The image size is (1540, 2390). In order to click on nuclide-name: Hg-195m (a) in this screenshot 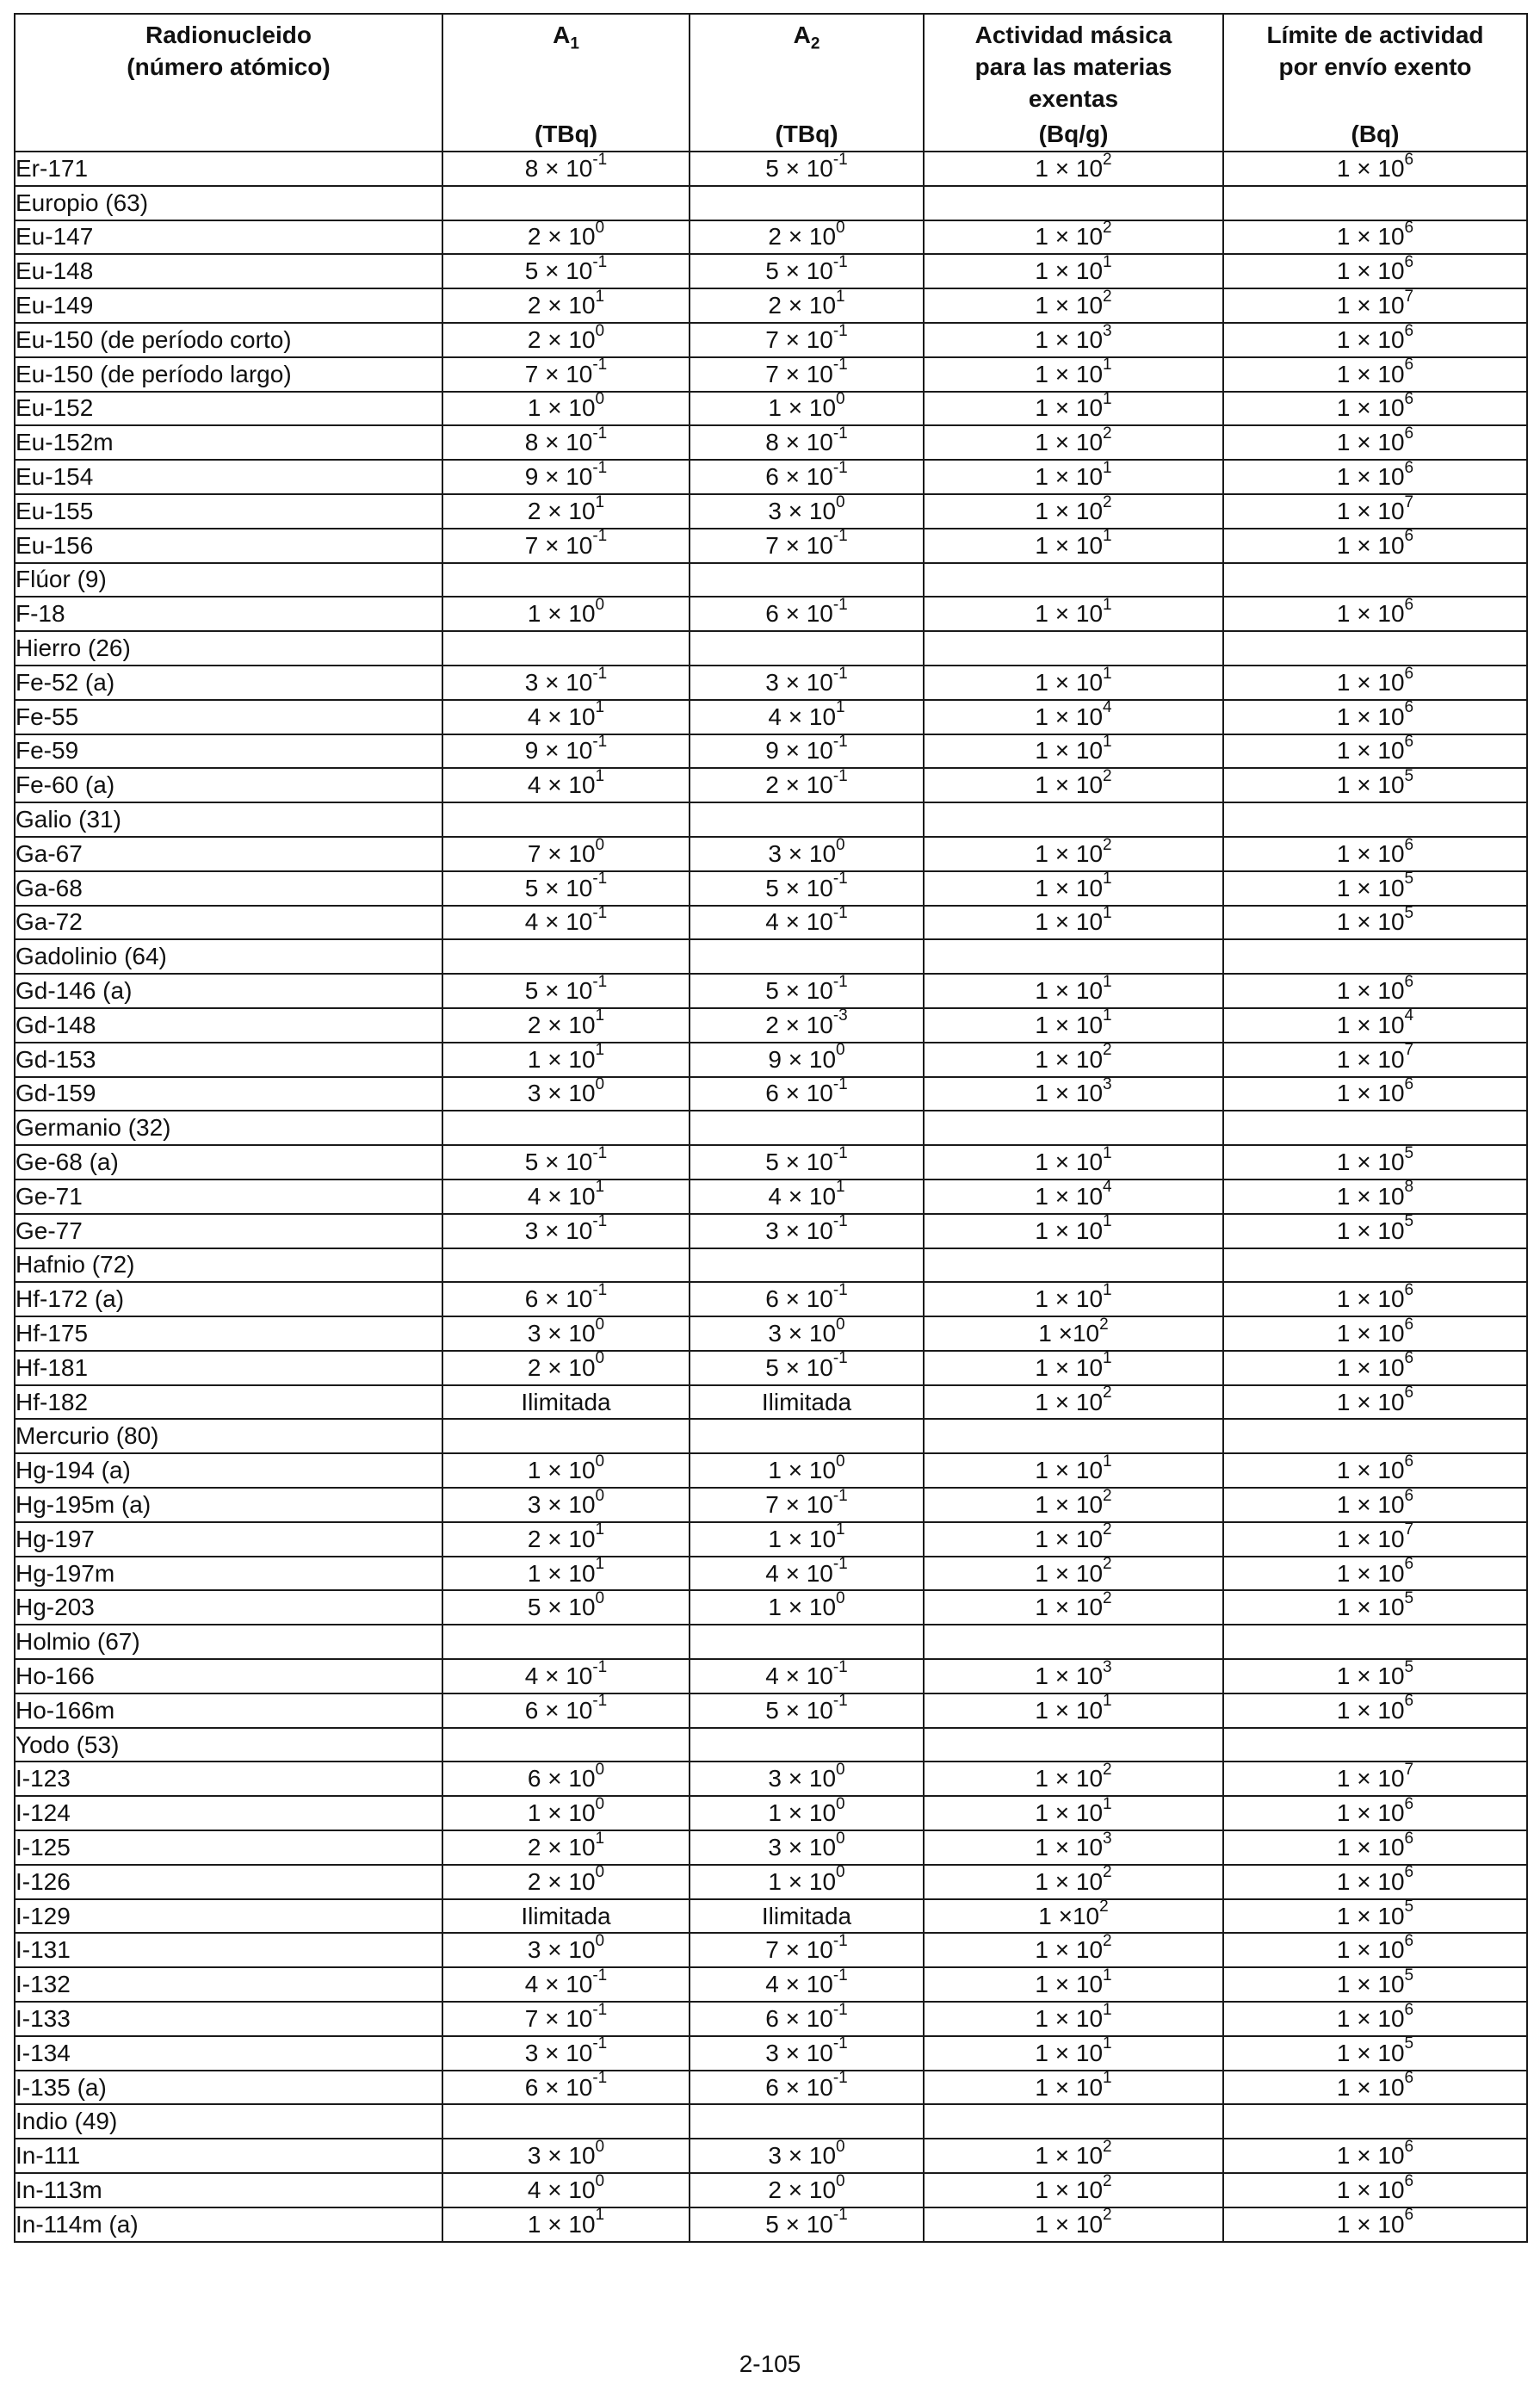, I will do `click(228, 1505)`.